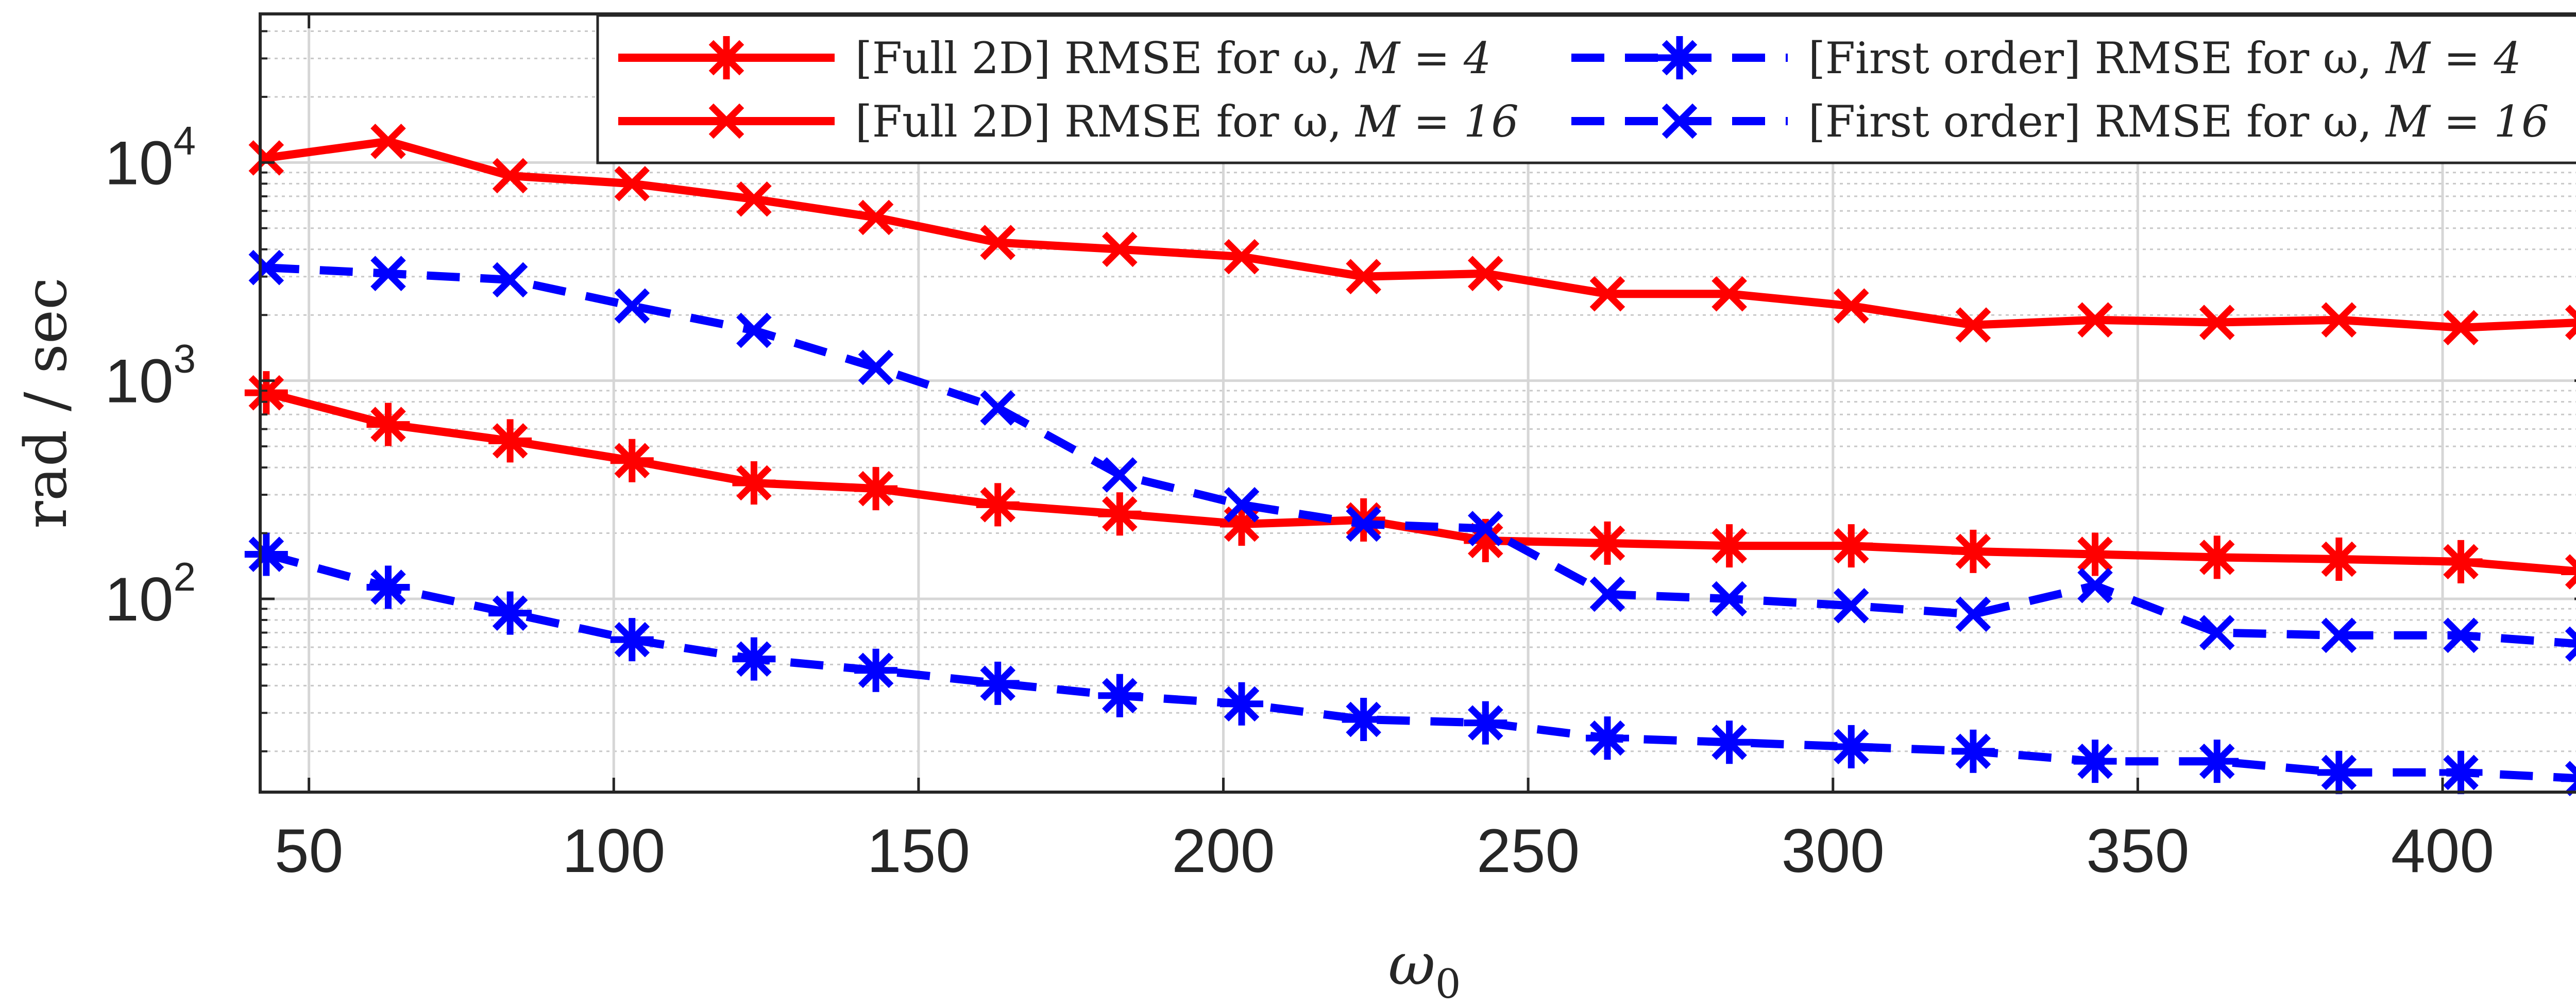 This screenshot has height=1006, width=2576. Describe the element at coordinates (1187, 121) in the screenshot. I see `legend-label: [Full 2D] RMSE for ω, M = 16` at that location.